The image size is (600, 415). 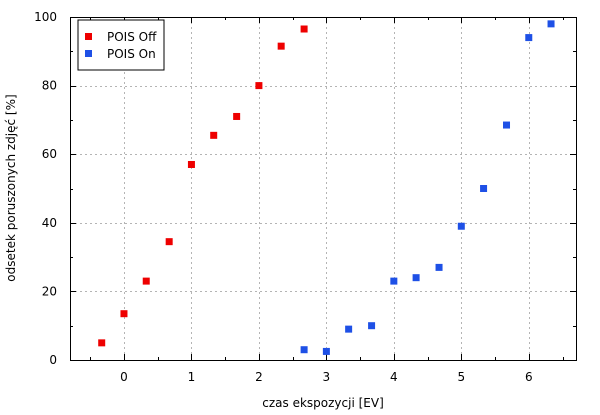 What do you see at coordinates (49, 291) in the screenshot?
I see `y-tick-label: 20` at bounding box center [49, 291].